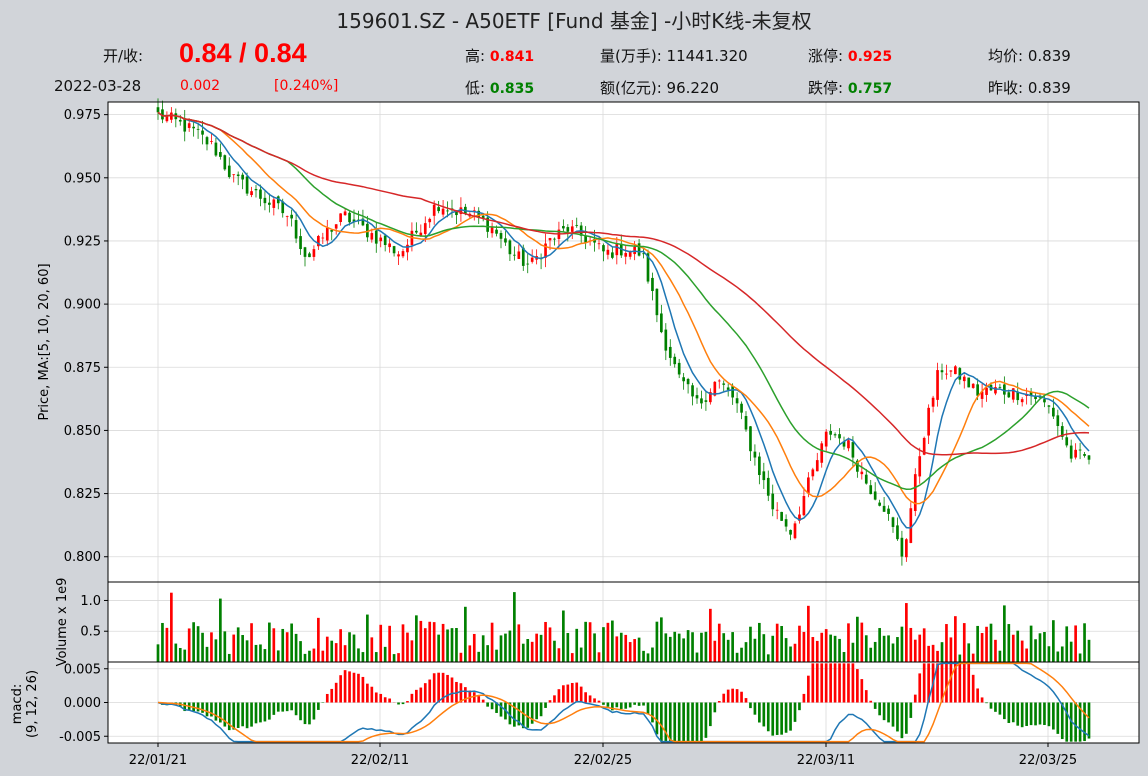 Image resolution: width=1148 pixels, height=776 pixels. What do you see at coordinates (707, 56) in the screenshot?
I see `volume-value: 11441.320` at bounding box center [707, 56].